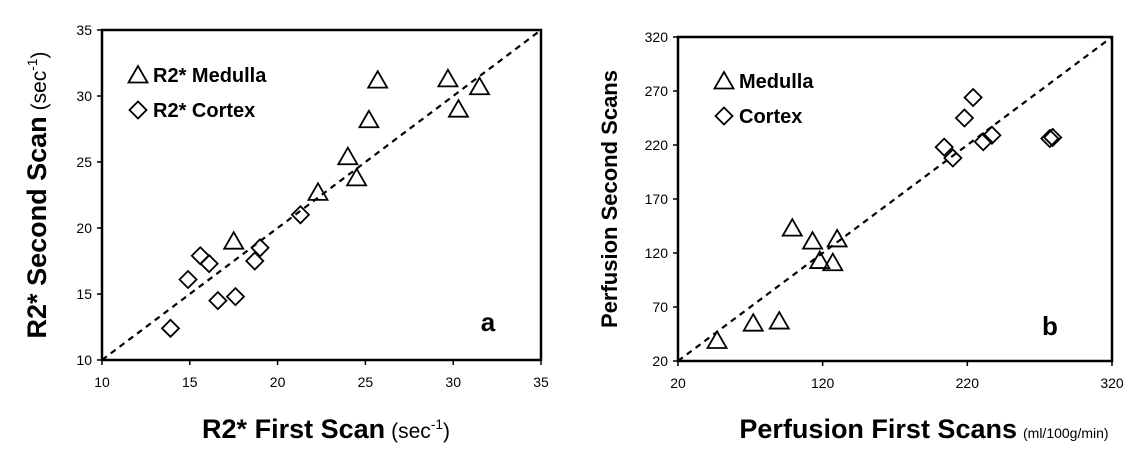 The image size is (1146, 476). I want to click on y-axis-unit-close: ), so click(39, 55).